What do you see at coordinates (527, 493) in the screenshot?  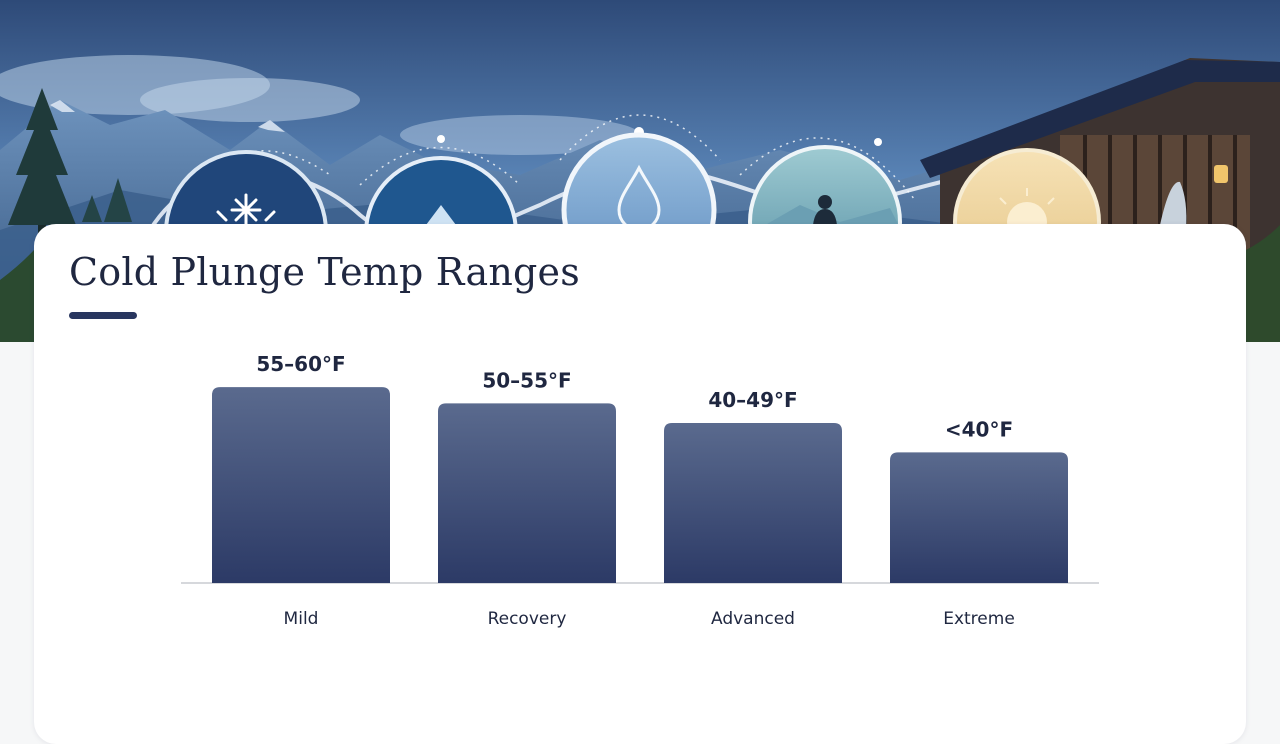 I see `bar-recovery` at bounding box center [527, 493].